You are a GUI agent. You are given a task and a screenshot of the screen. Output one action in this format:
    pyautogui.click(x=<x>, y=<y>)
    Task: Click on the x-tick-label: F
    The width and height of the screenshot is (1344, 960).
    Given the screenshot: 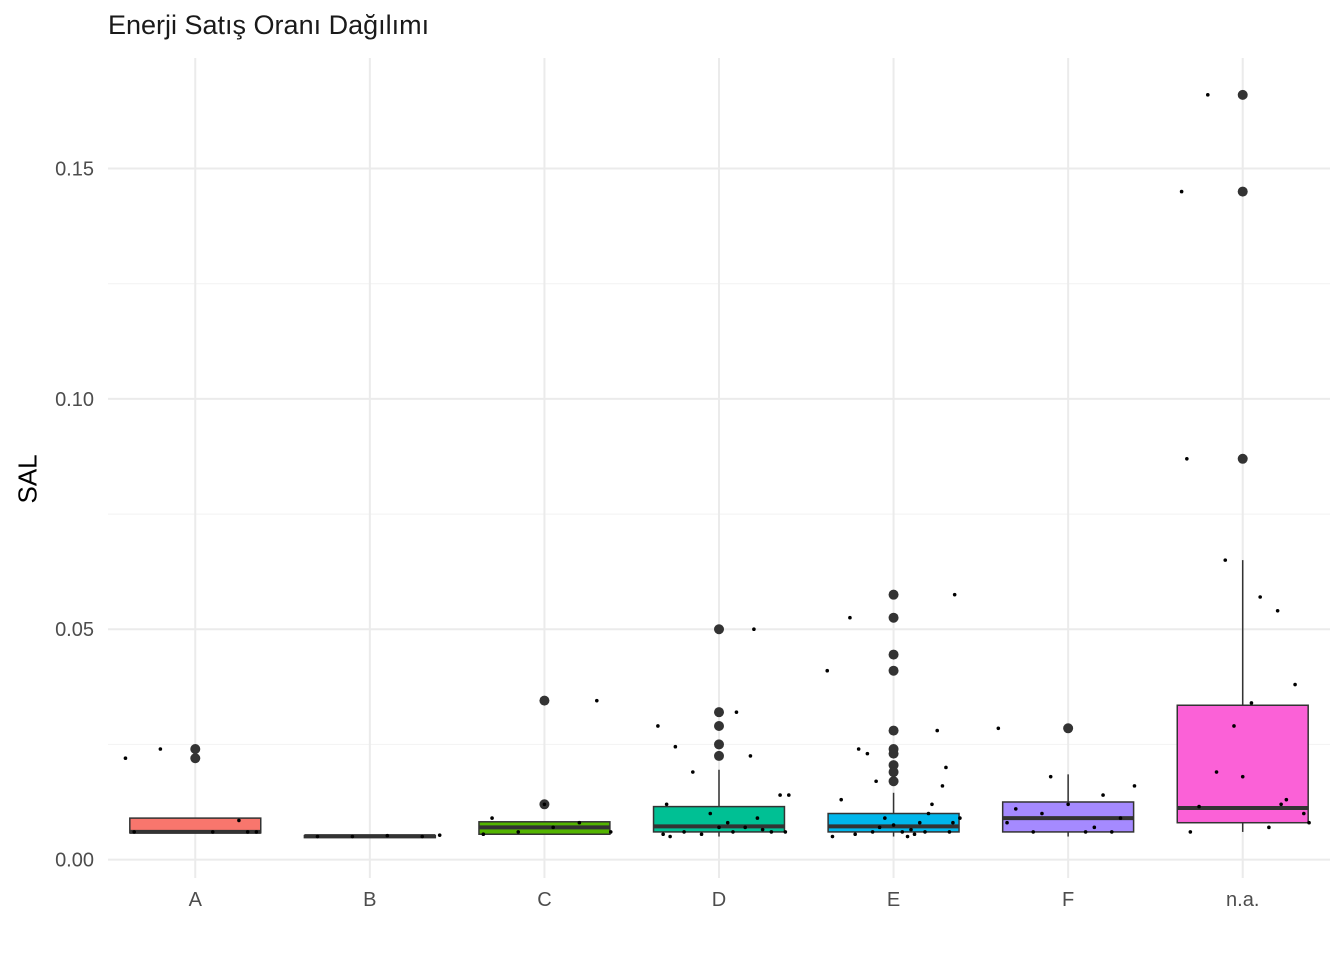 What is the action you would take?
    pyautogui.click(x=1068, y=900)
    